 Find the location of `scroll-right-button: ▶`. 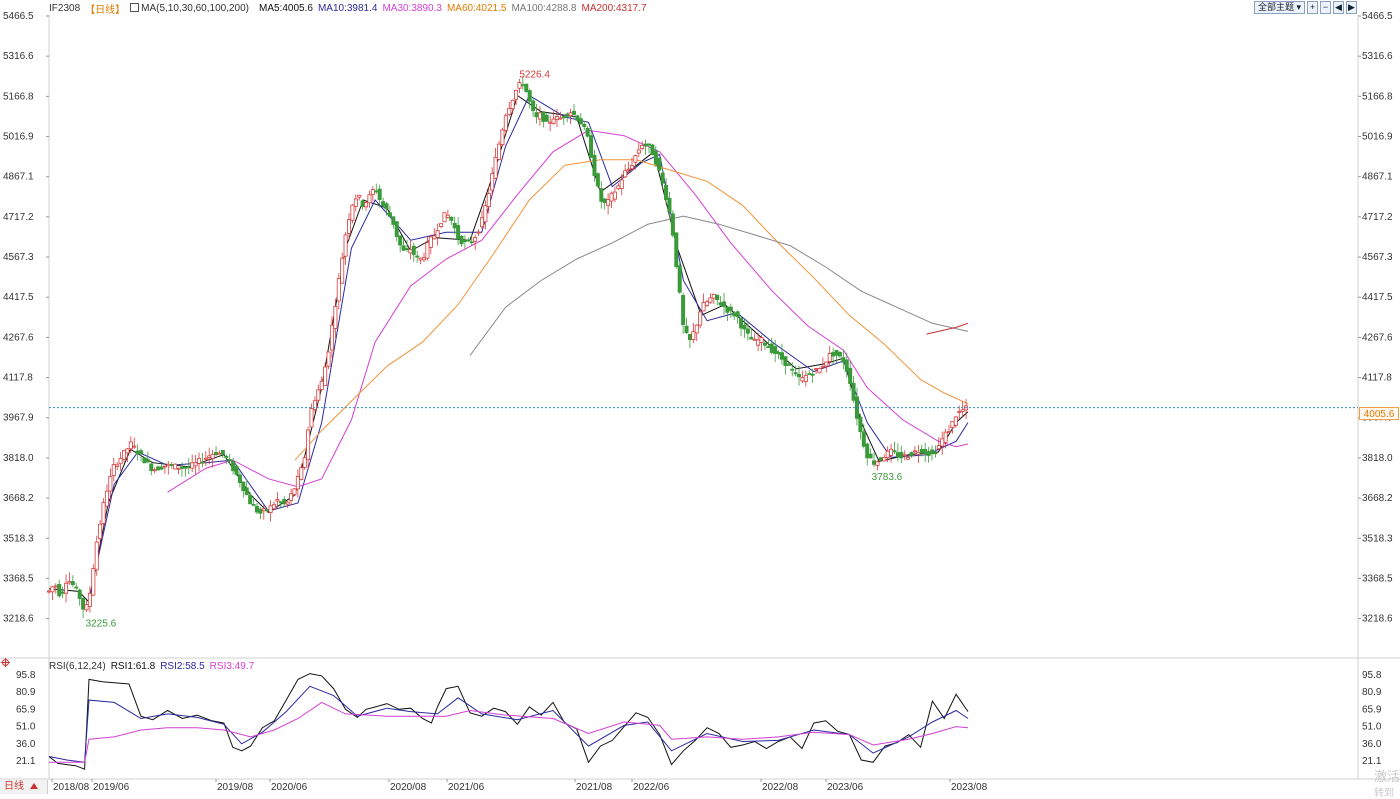

scroll-right-button: ▶ is located at coordinates (1351, 7).